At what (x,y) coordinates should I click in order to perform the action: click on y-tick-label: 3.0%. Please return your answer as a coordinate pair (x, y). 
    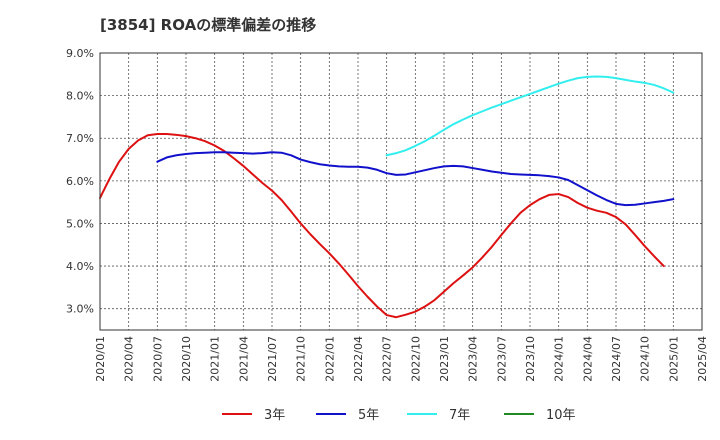
    Looking at the image, I should click on (80, 309).